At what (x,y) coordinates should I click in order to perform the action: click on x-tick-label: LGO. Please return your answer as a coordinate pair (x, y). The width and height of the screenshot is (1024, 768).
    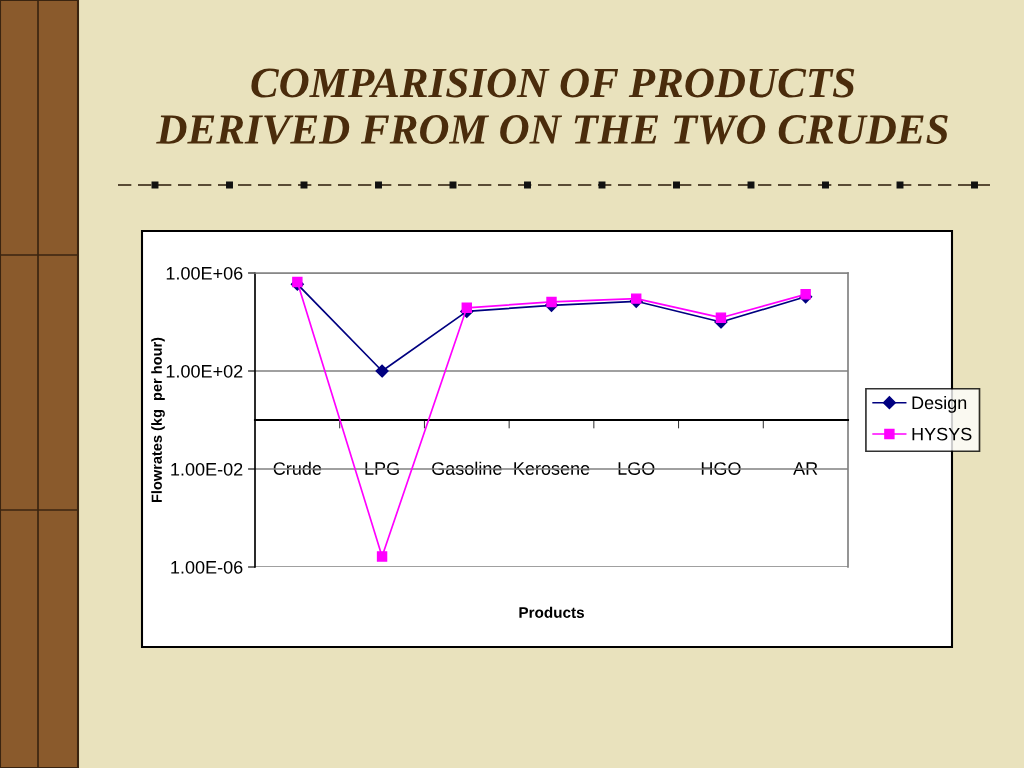
    Looking at the image, I should click on (636, 468).